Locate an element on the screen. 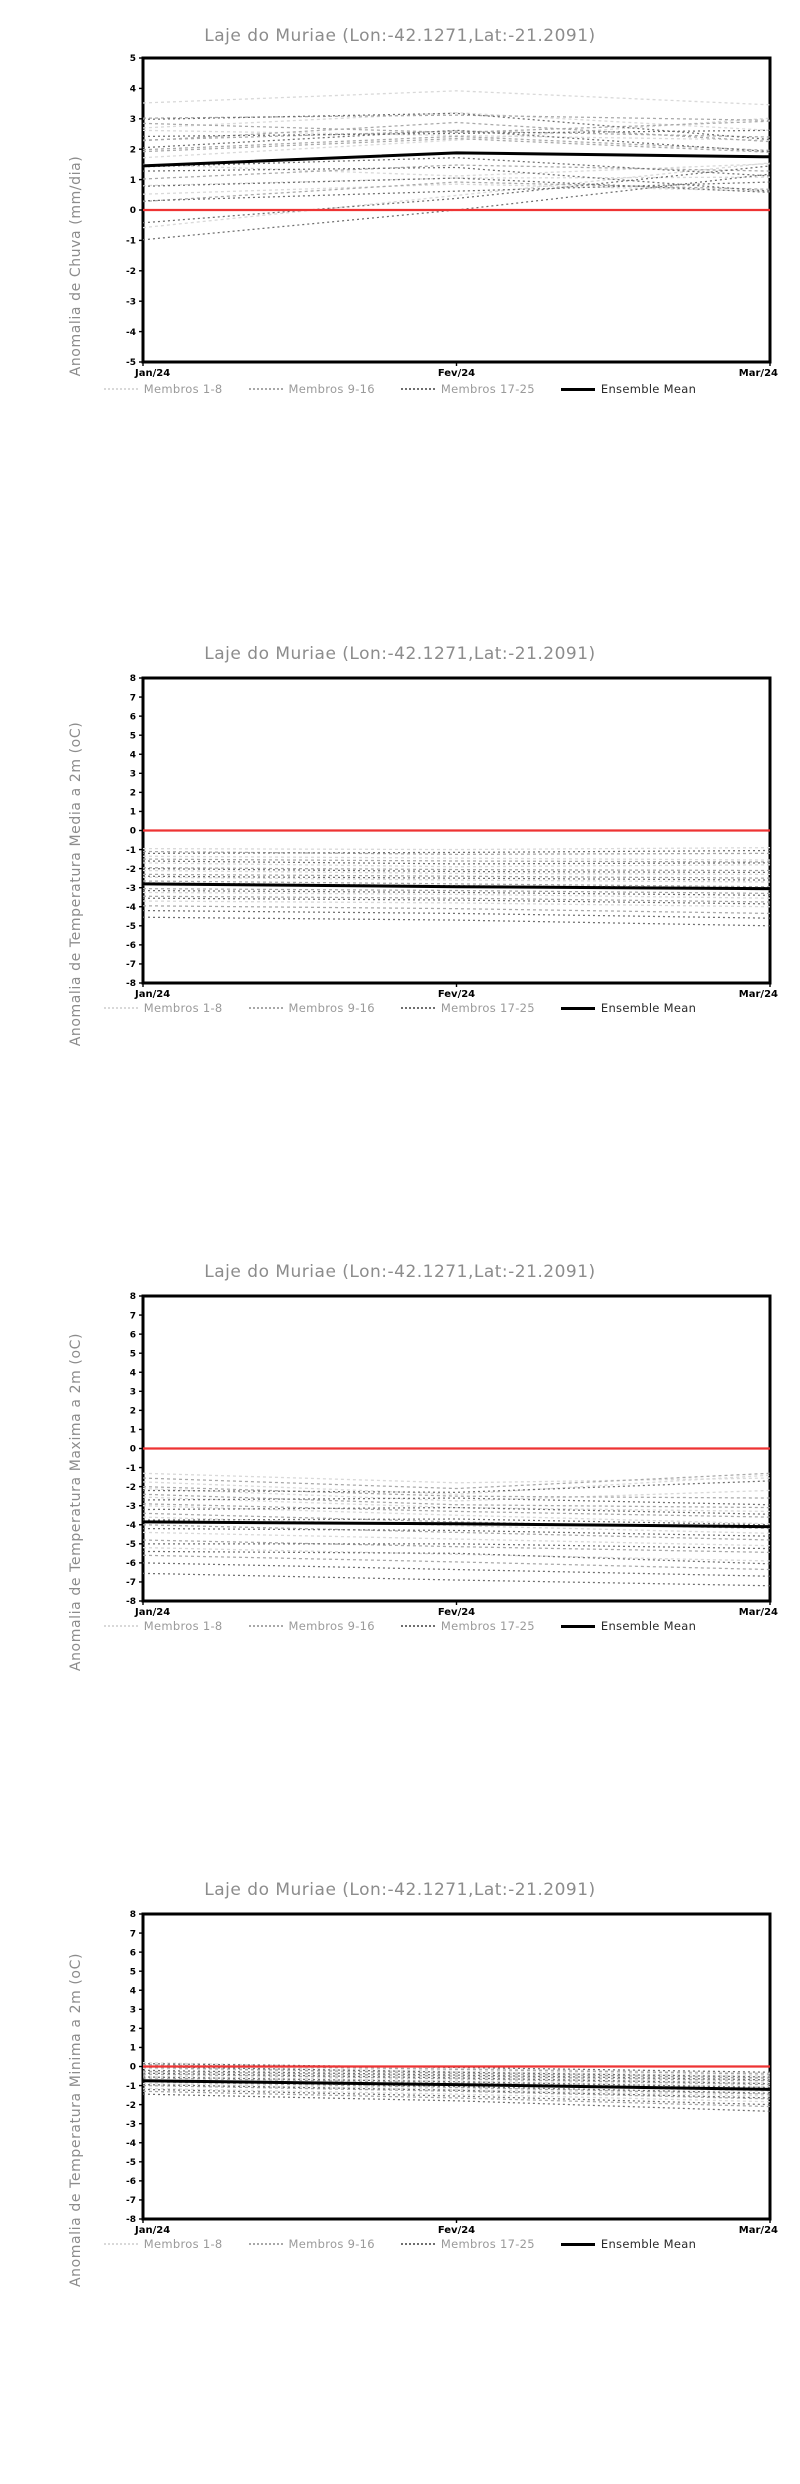  plot-area: -5 -4 -3 -2 -1 0 1 2 3 4 5 Jan/24 Fev/24 Mar/24 is located at coordinates (452, 216).